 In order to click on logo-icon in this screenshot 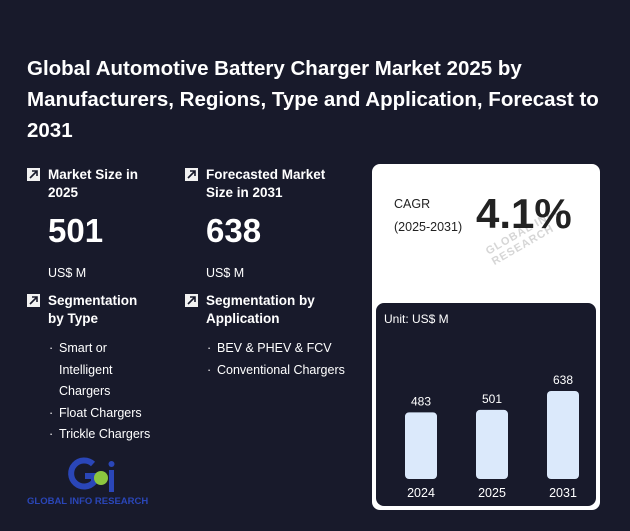, I will do `click(91, 474)`.